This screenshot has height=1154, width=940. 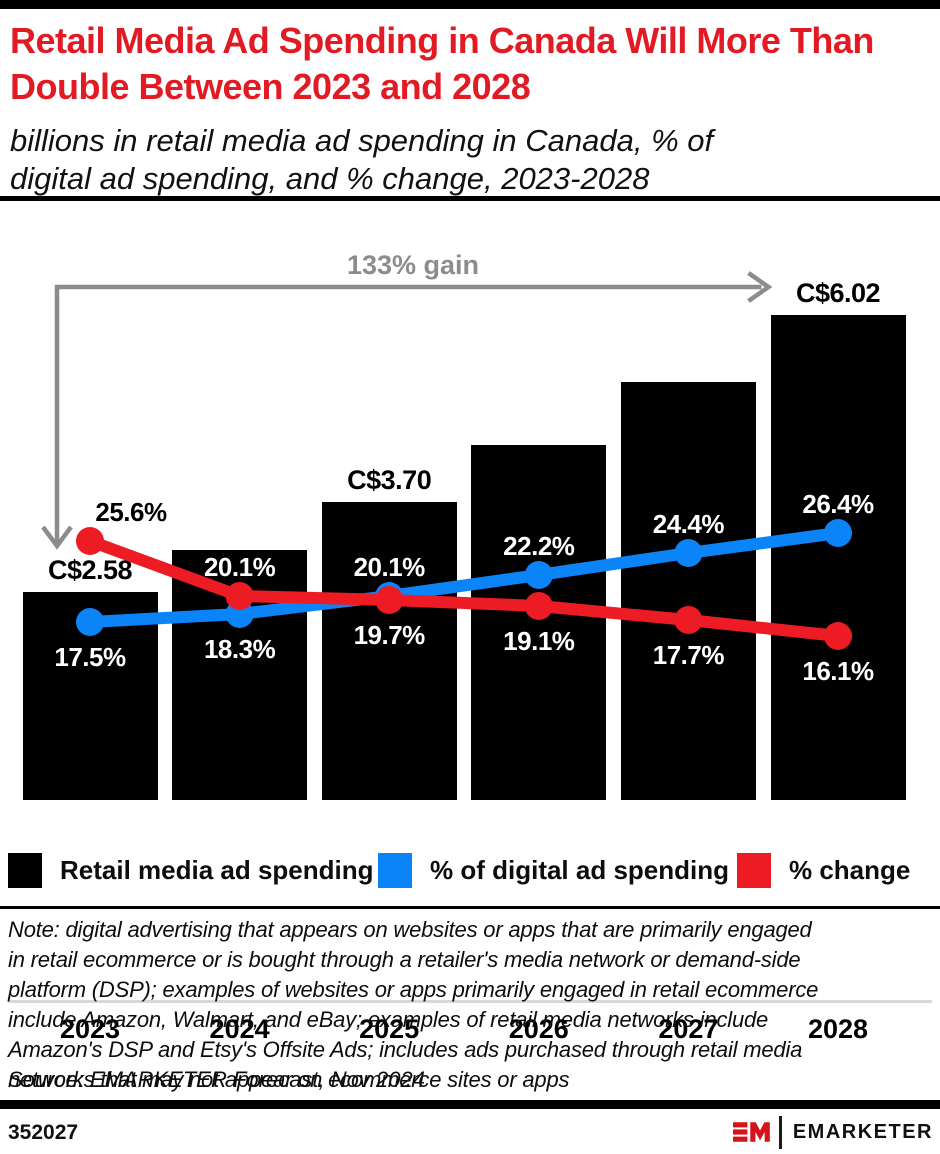 What do you see at coordinates (217, 870) in the screenshot?
I see `legend-label: Retail media ad spending` at bounding box center [217, 870].